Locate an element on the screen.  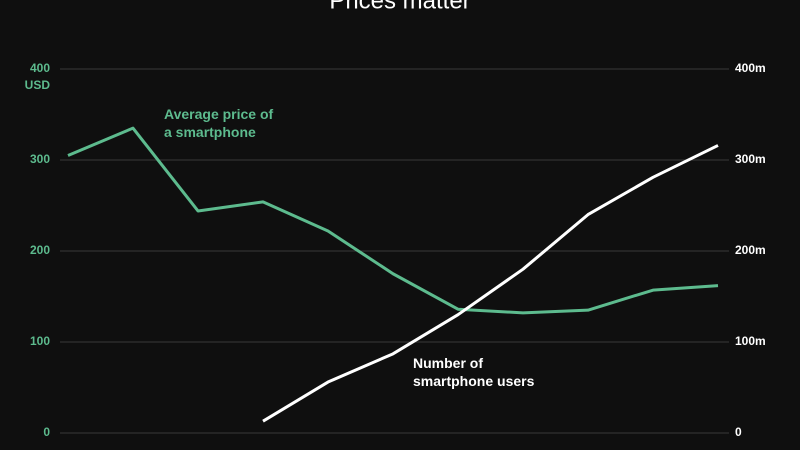
annotation: a smartphone is located at coordinates (210, 132).